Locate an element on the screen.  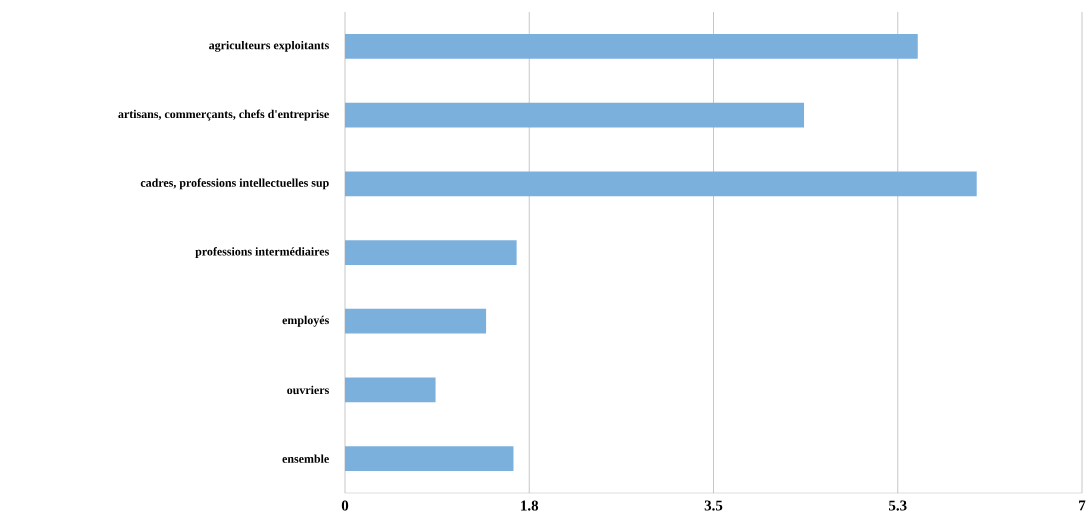
y-tick-label: artisans, commerçants, chefs d'entreprise is located at coordinates (223, 115).